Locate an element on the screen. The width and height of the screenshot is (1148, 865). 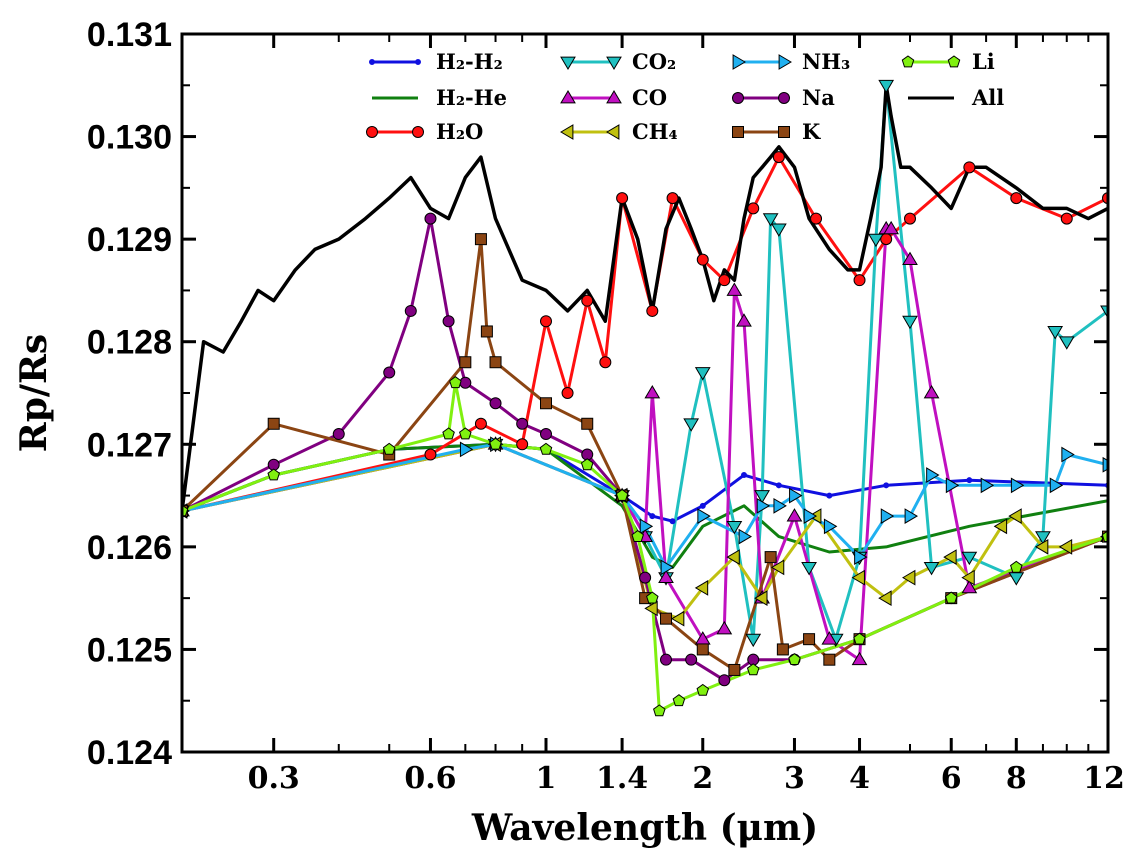
legend-label-h2-h2: H₂-H₂ is located at coordinates (469, 61).